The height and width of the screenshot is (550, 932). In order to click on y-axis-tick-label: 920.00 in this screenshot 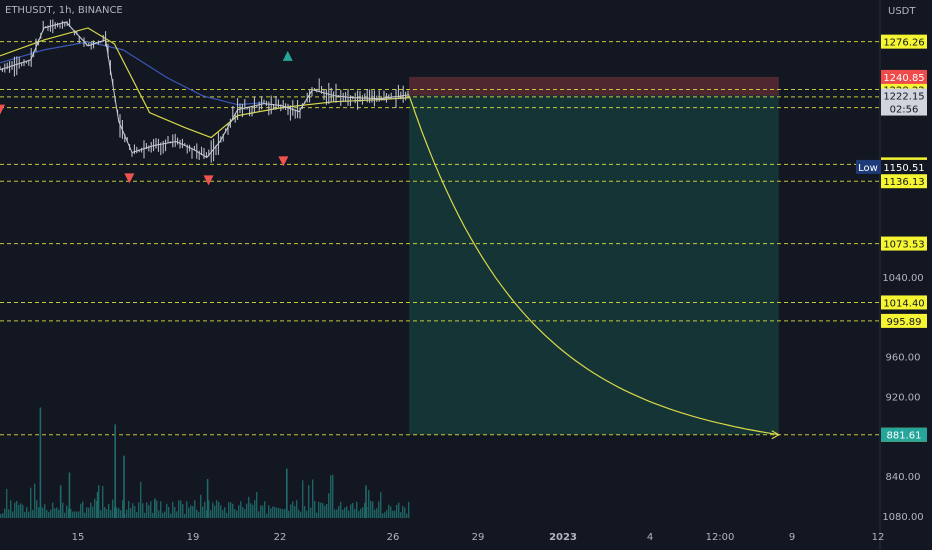, I will do `click(903, 397)`.